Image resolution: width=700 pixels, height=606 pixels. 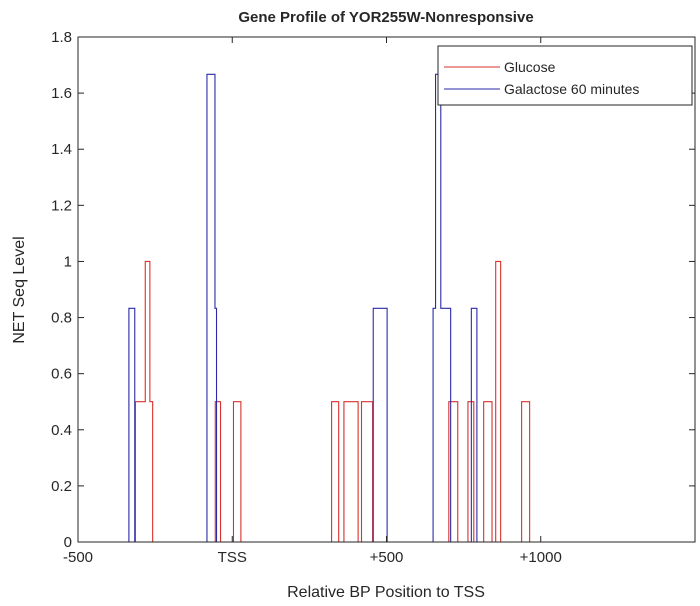 I want to click on x-axis-label: Relative BP Position to TSS, so click(x=386, y=592).